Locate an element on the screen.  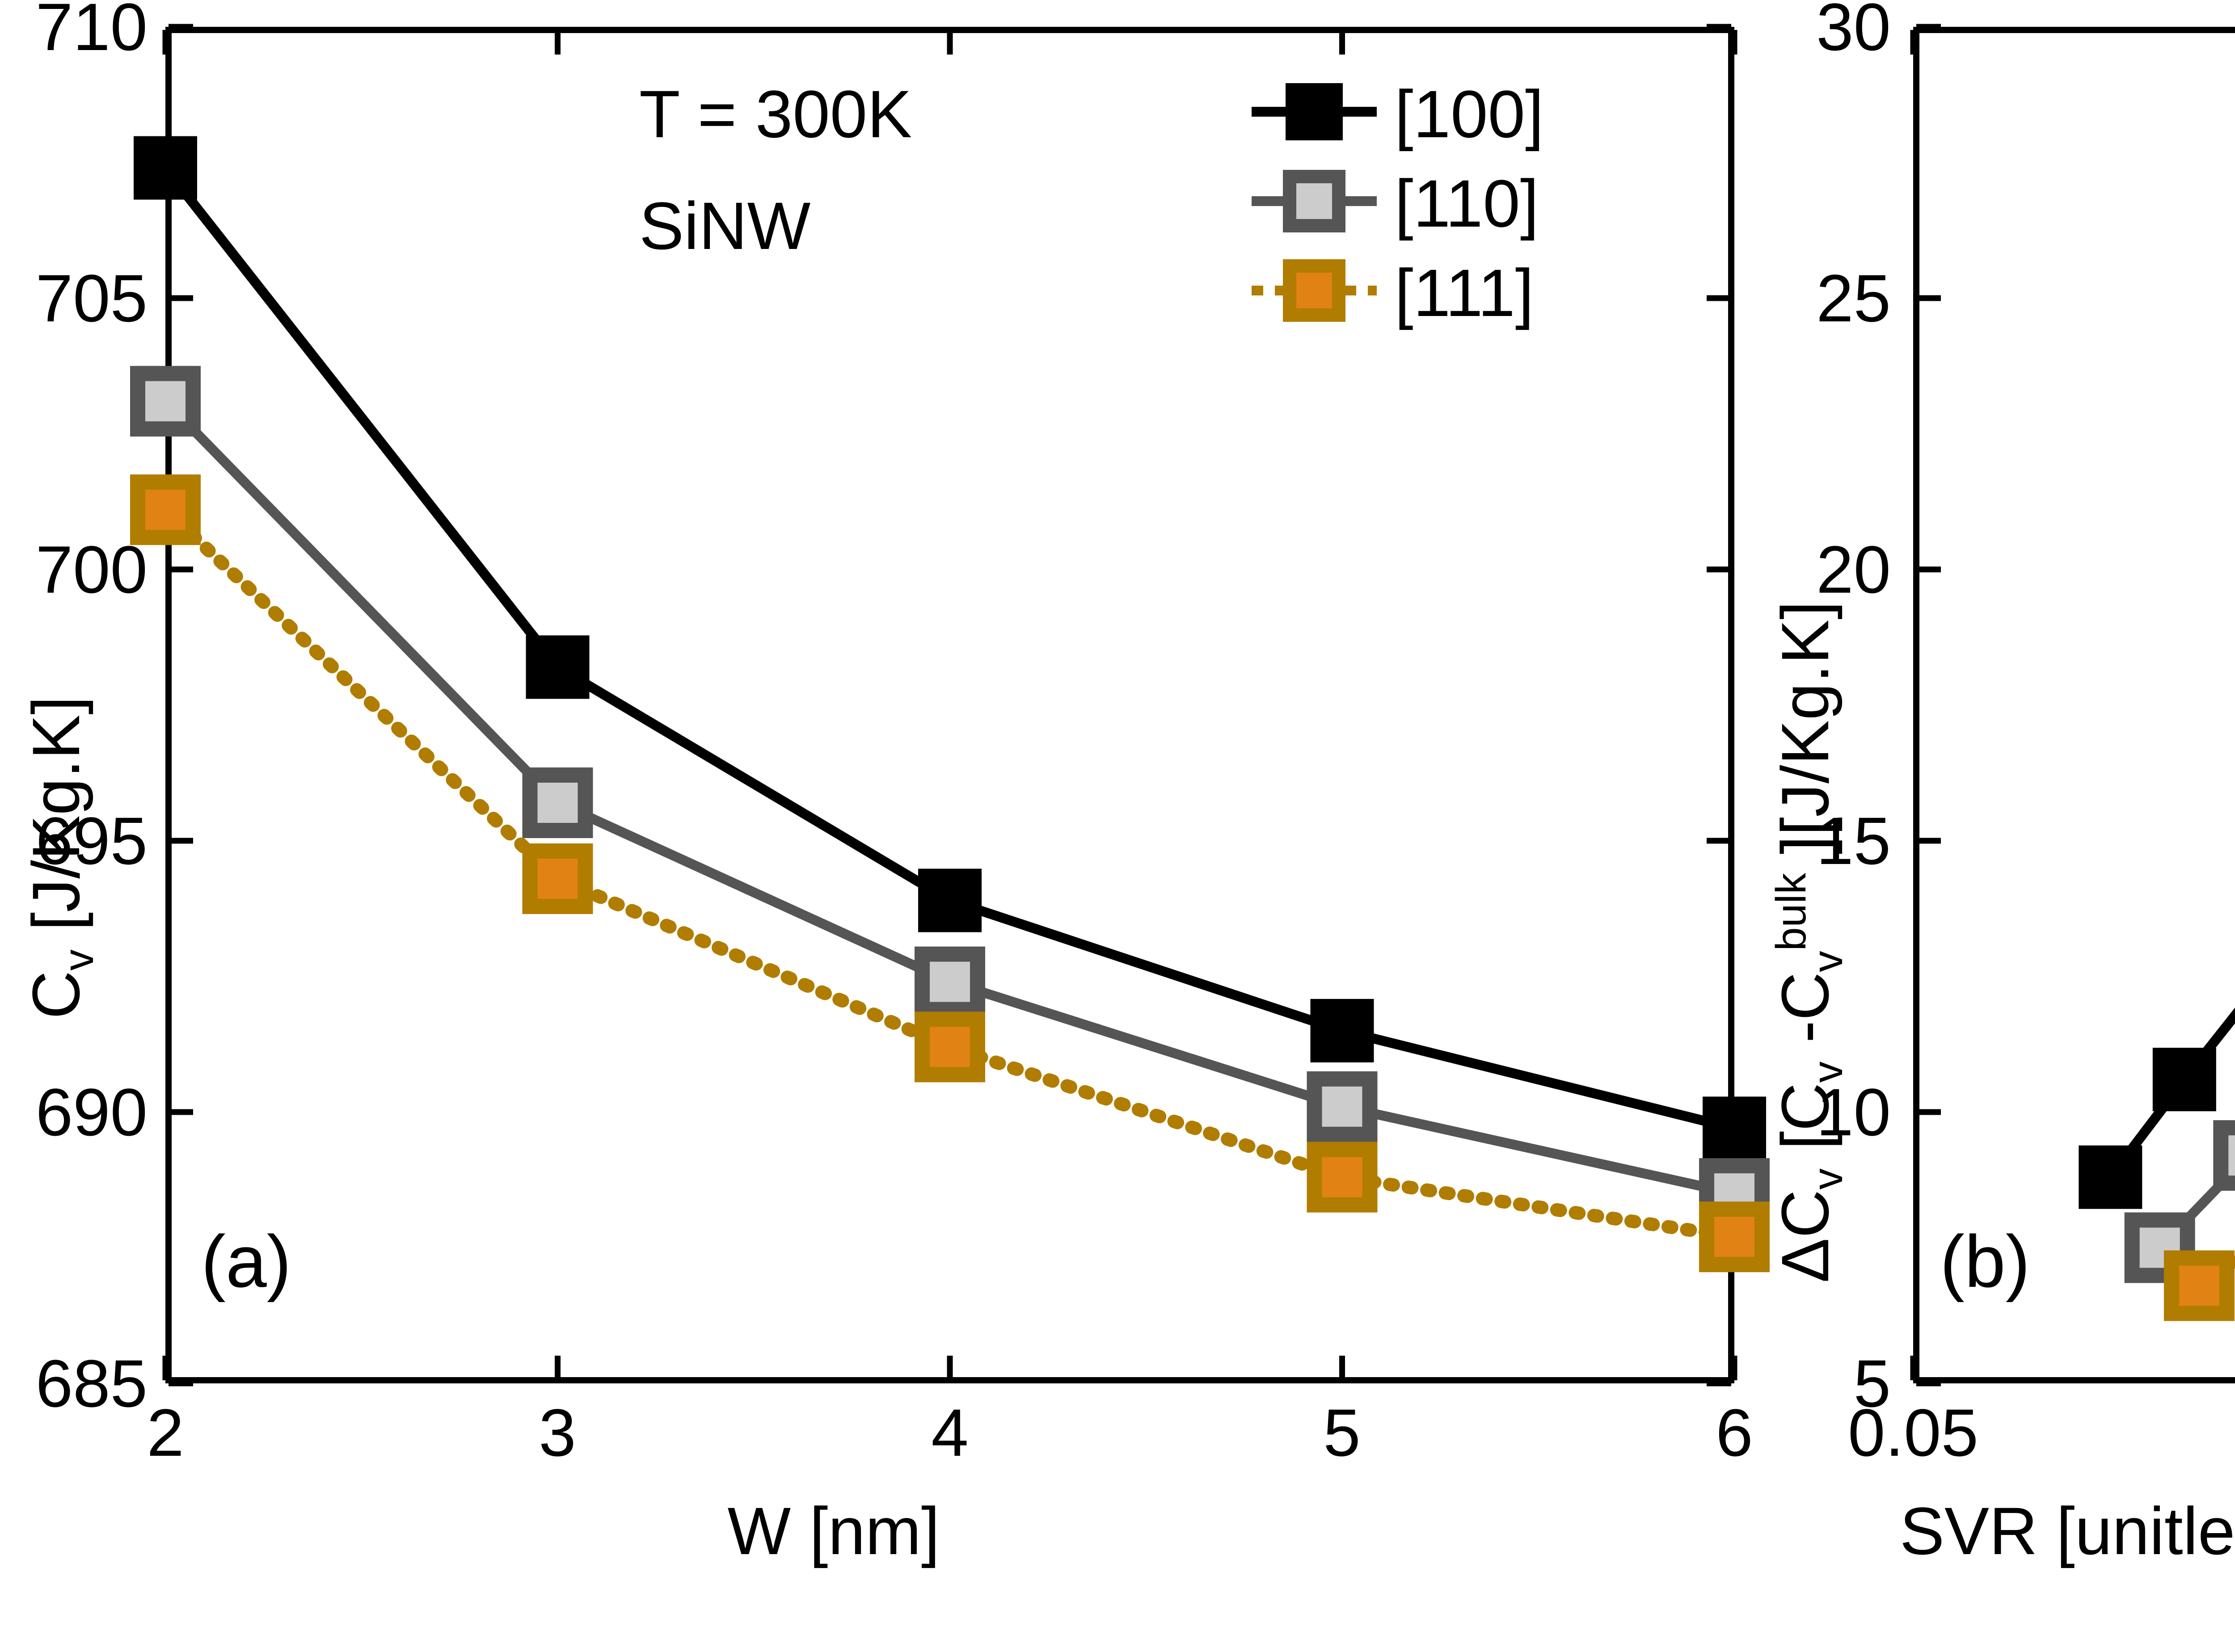
ytick-label-b-15: 15 is located at coordinates (1853, 840).